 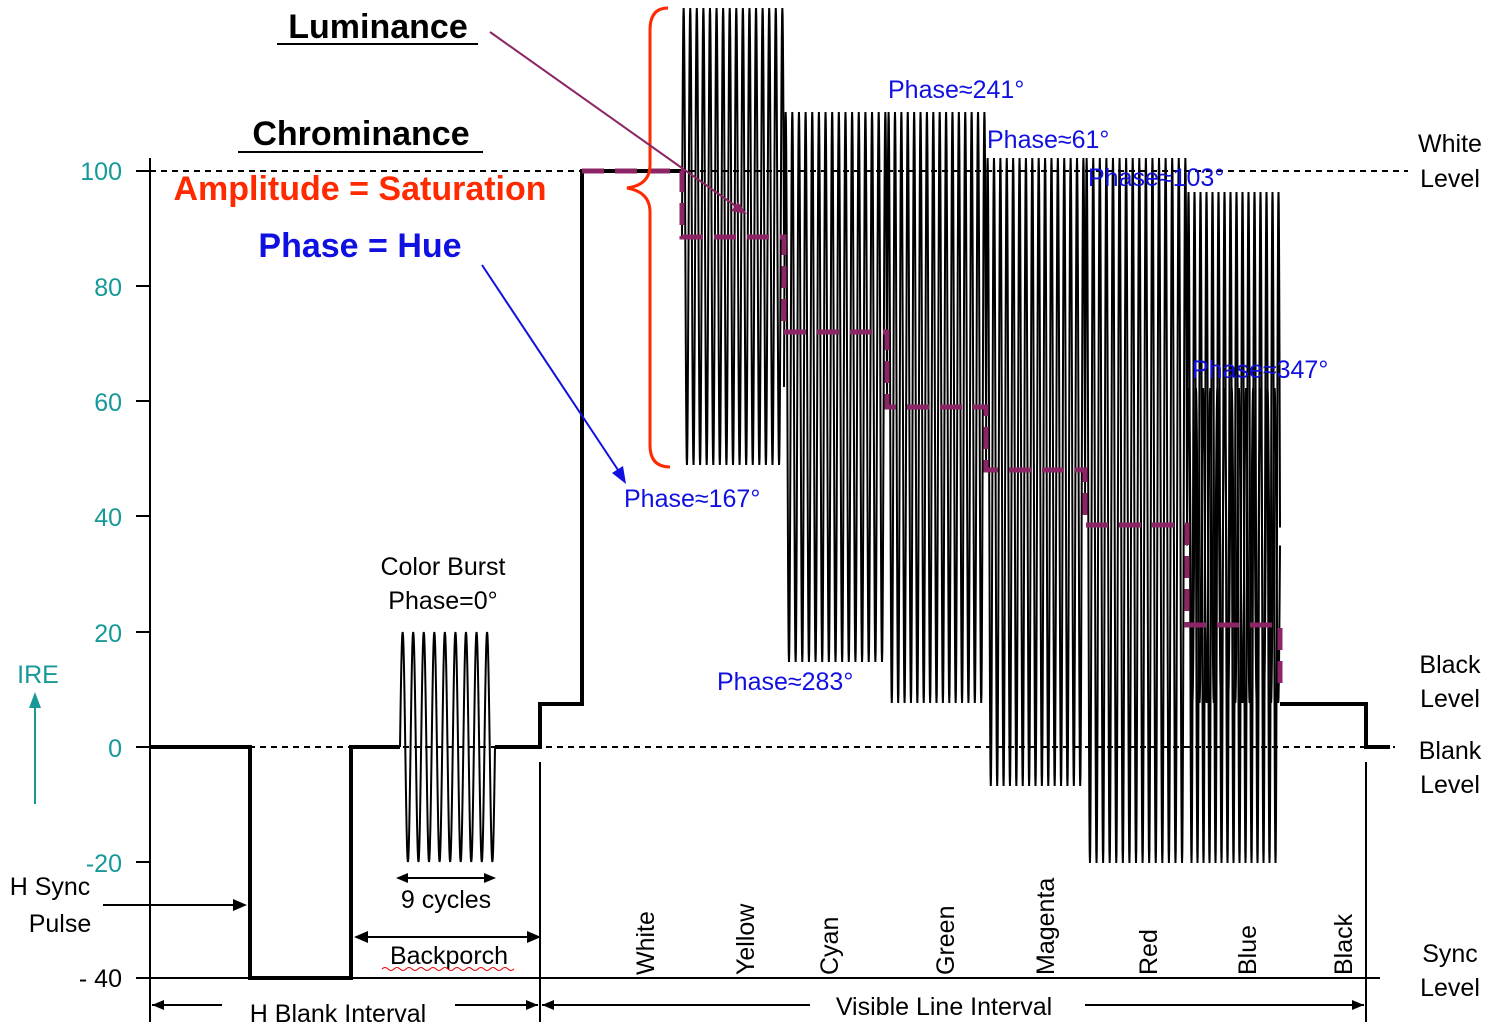 I want to click on cyan-bar-chroma-wave, so click(x=936, y=407).